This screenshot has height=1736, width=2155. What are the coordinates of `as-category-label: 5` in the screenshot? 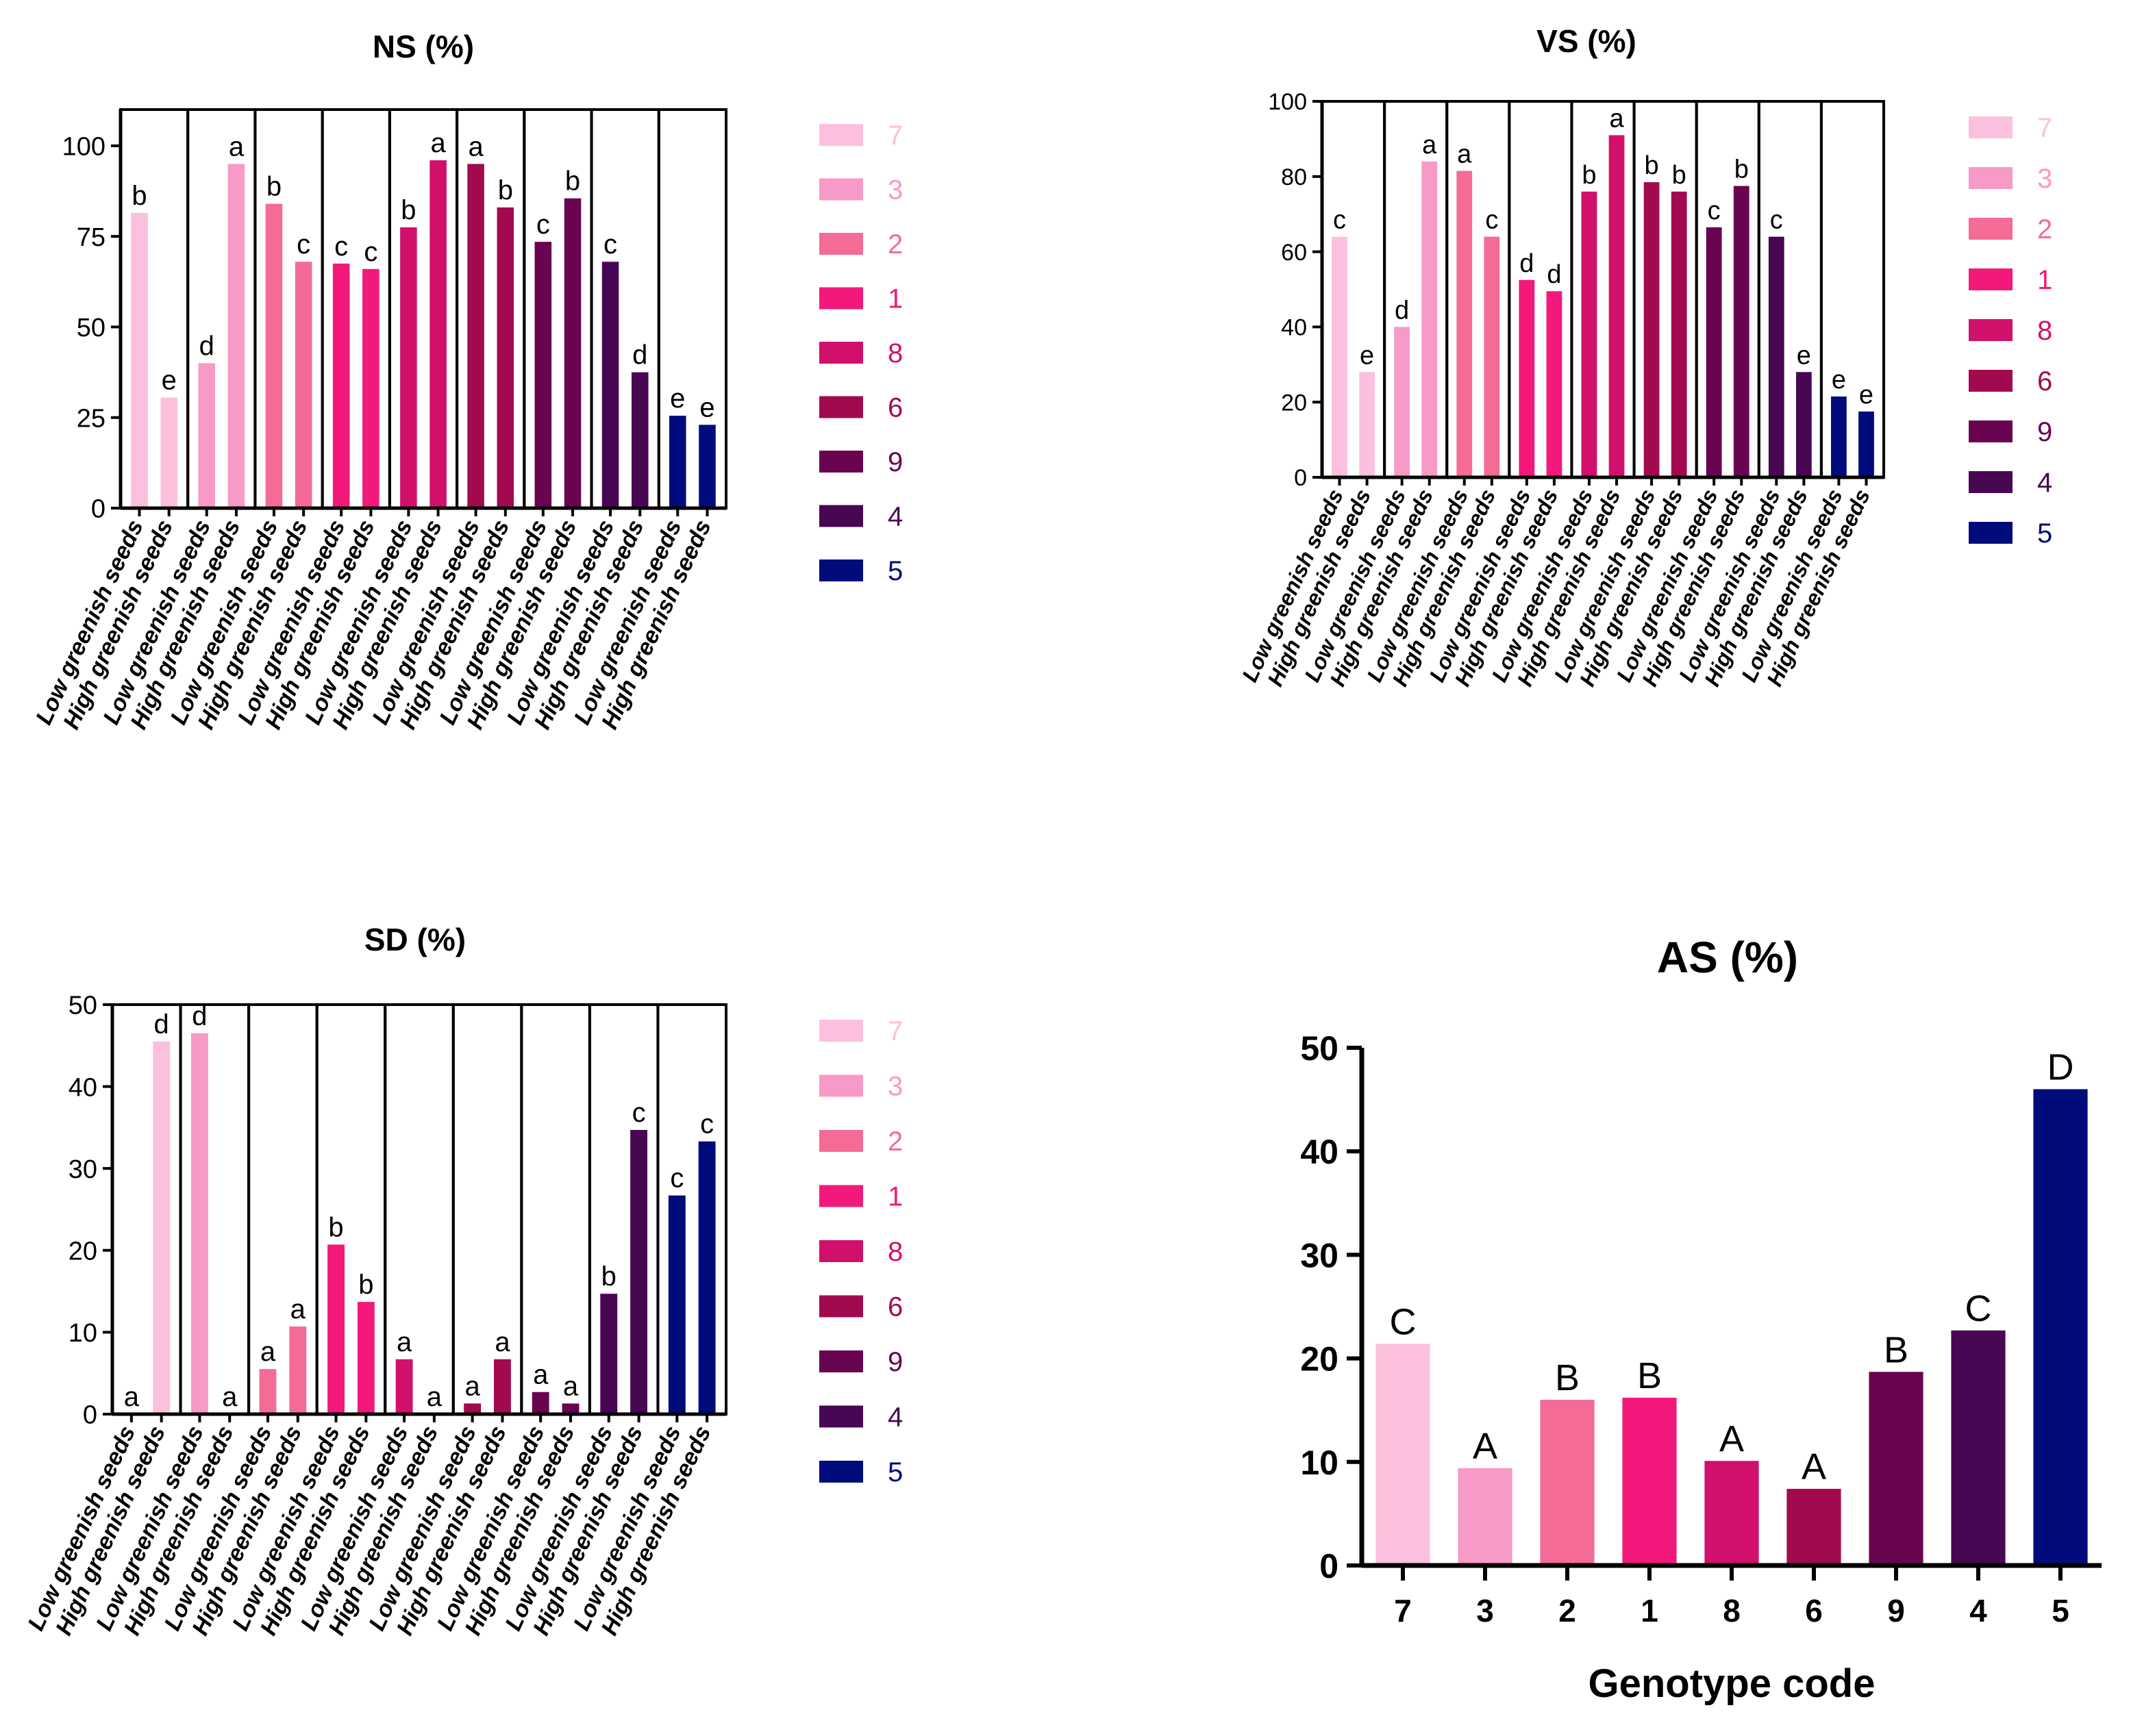 It's located at (2060, 1610).